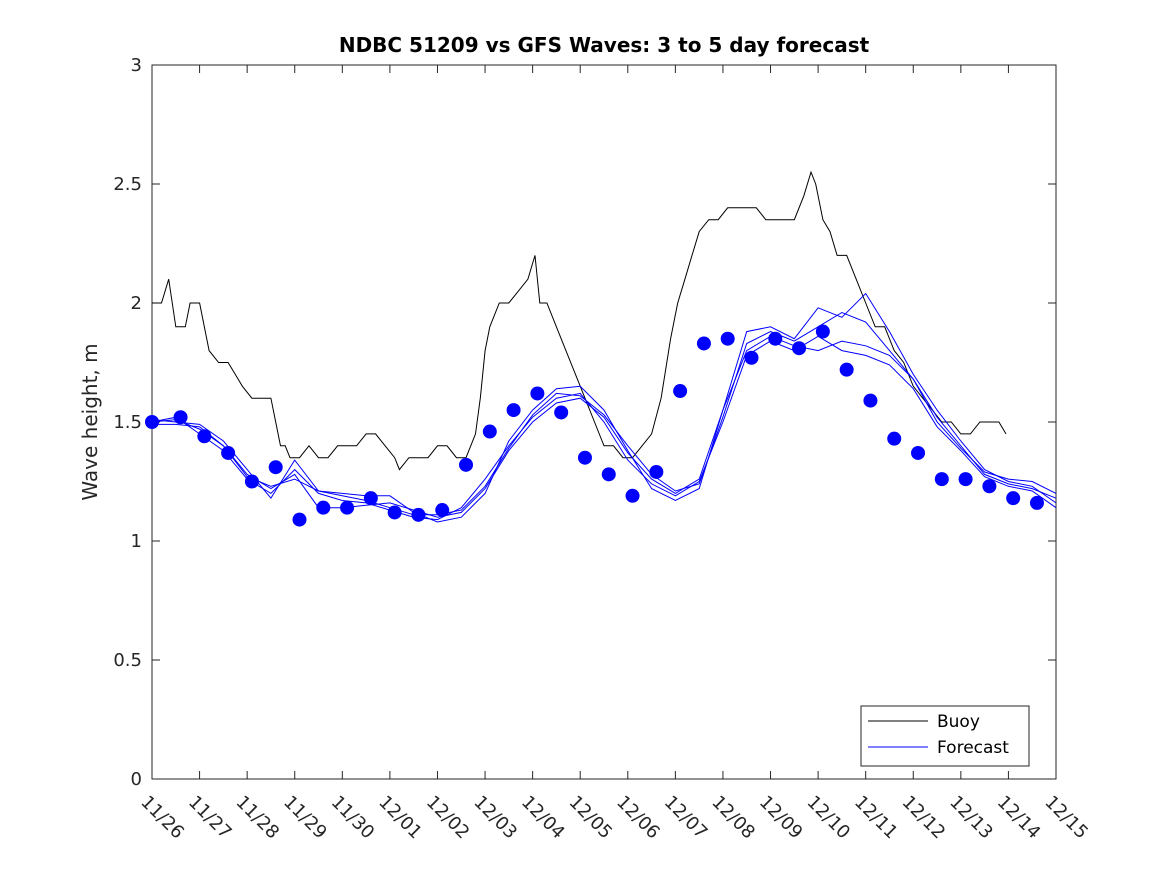 The width and height of the screenshot is (1167, 875). I want to click on y-tick-label: 2, so click(136, 303).